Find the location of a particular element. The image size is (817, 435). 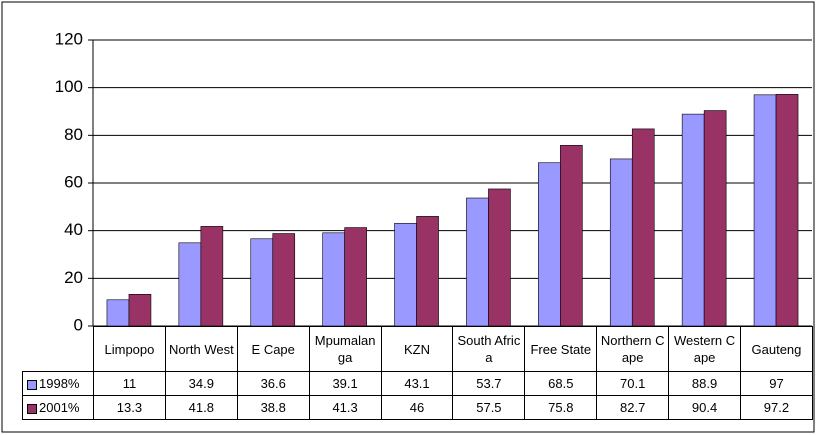

value-cell: 34.9 is located at coordinates (201, 383).